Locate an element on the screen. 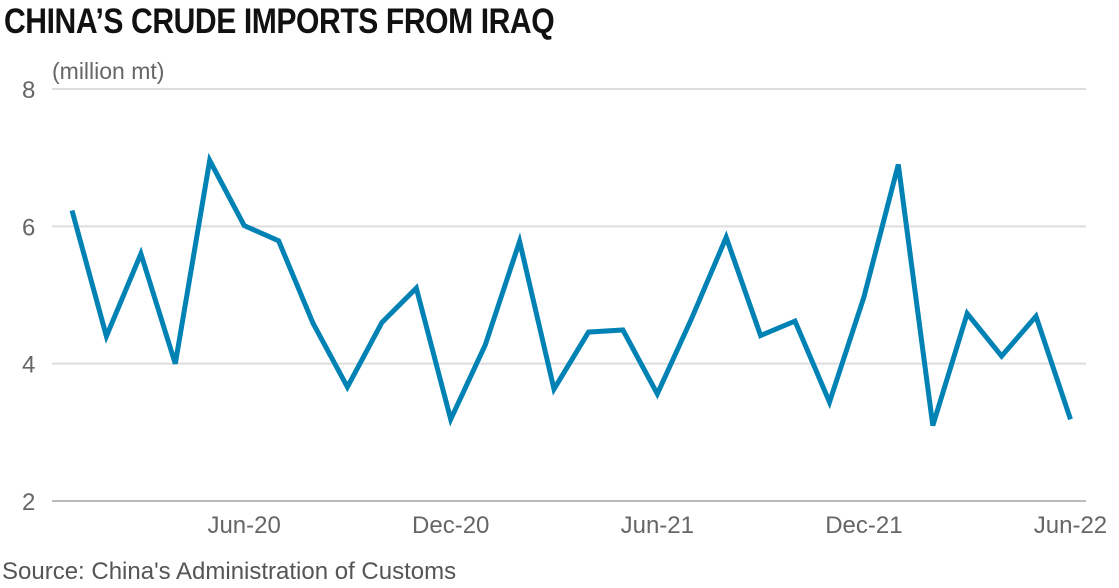 Image resolution: width=1119 pixels, height=588 pixels. chart-title: CHINA’S CRUDE IMPORTS FROM IRAQ is located at coordinates (279, 21).